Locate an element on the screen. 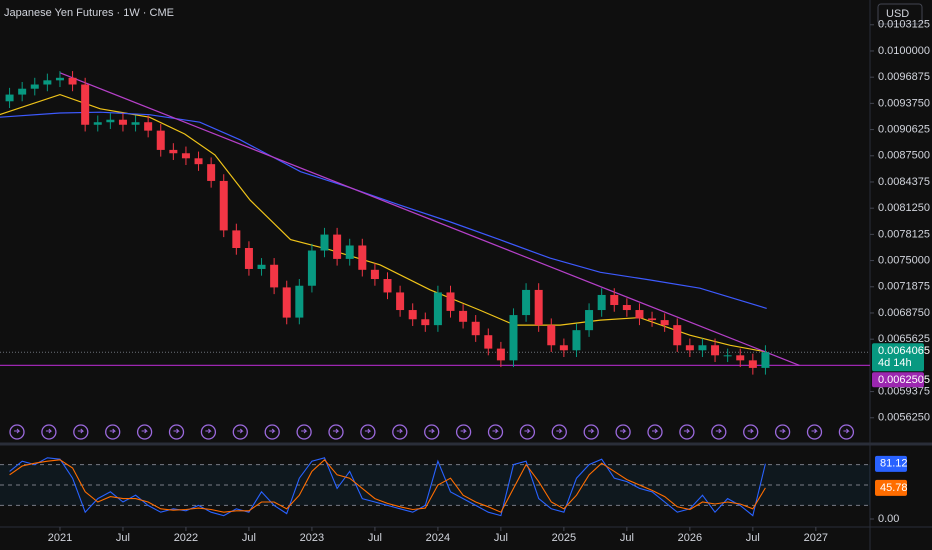 This screenshot has height=550, width=932. countdown-label: 4d 14h is located at coordinates (895, 363).